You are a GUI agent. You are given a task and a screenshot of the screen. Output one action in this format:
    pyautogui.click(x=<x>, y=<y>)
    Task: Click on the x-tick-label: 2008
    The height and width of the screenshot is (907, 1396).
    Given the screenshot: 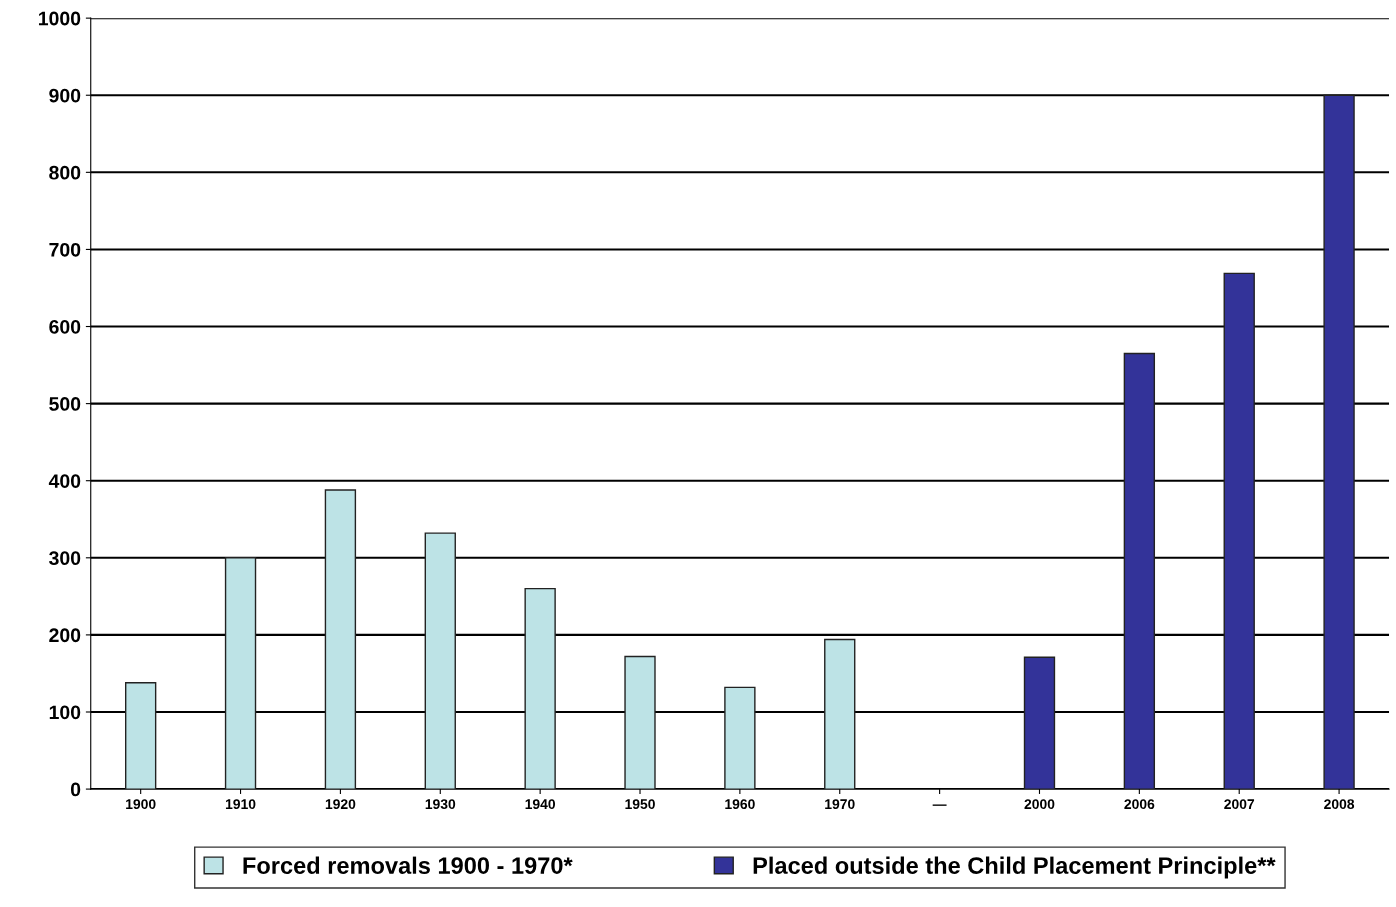 What is the action you would take?
    pyautogui.click(x=1339, y=804)
    